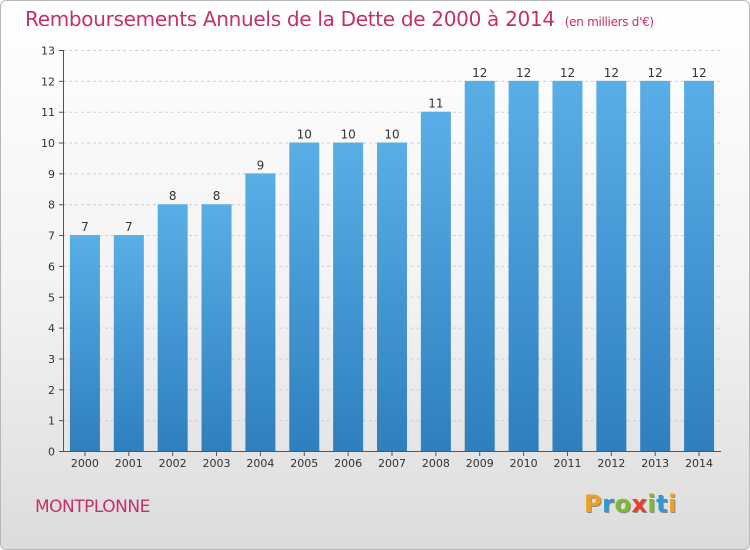 This screenshot has width=750, height=550. What do you see at coordinates (662, 504) in the screenshot?
I see `logo-letter: t` at bounding box center [662, 504].